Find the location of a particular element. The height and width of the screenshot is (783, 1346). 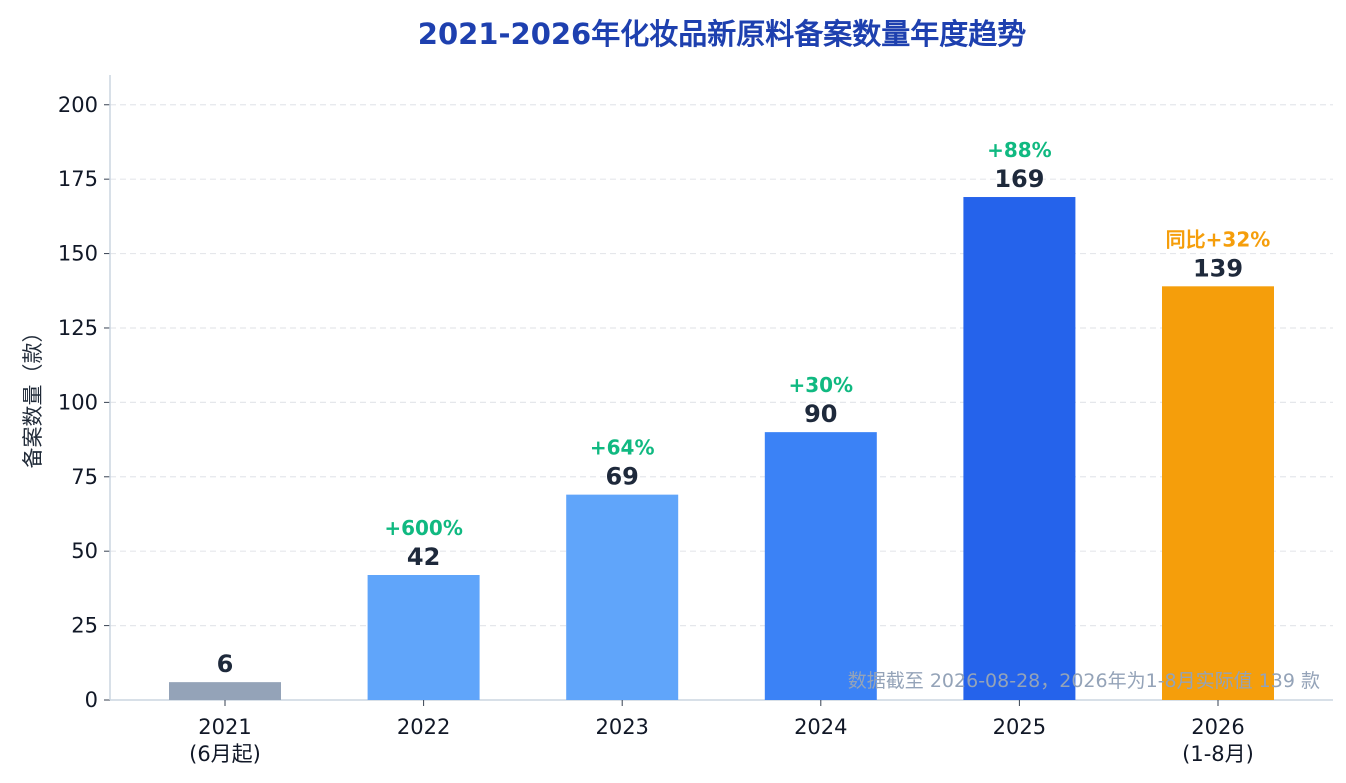

bar-2023 is located at coordinates (622, 597).